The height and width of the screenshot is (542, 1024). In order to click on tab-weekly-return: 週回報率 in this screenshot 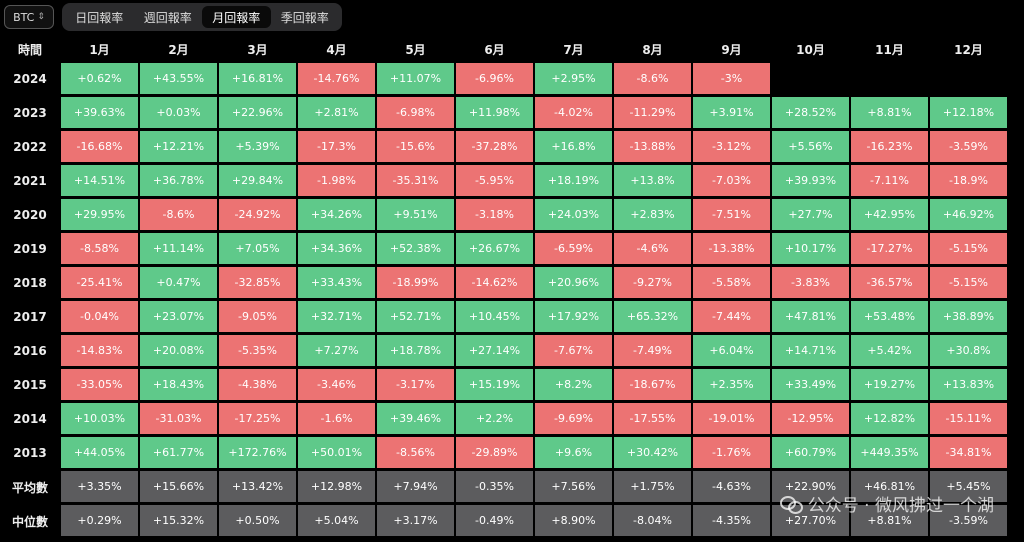, I will do `click(167, 17)`.